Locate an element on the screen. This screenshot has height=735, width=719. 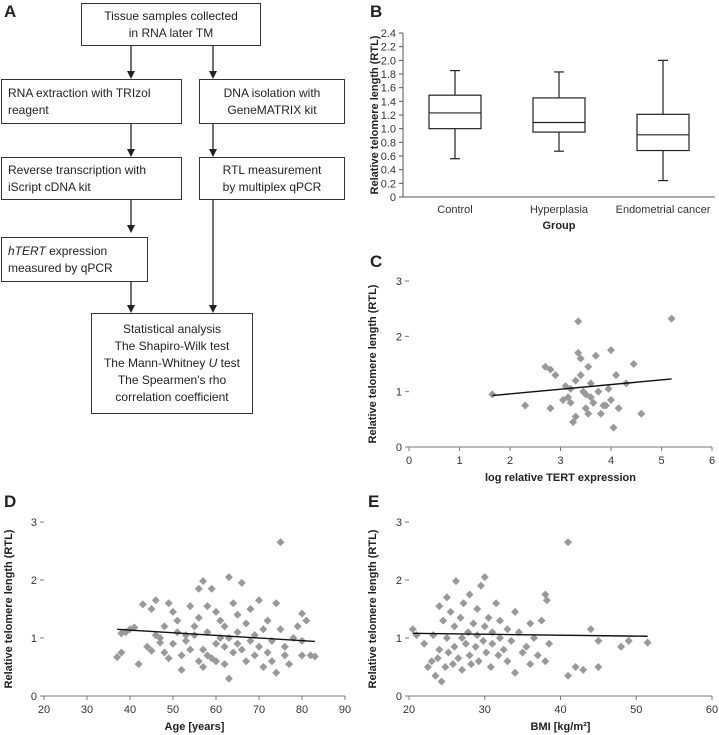
flow-stats-line3: The Mann-Whitney U test is located at coordinates (172, 363).